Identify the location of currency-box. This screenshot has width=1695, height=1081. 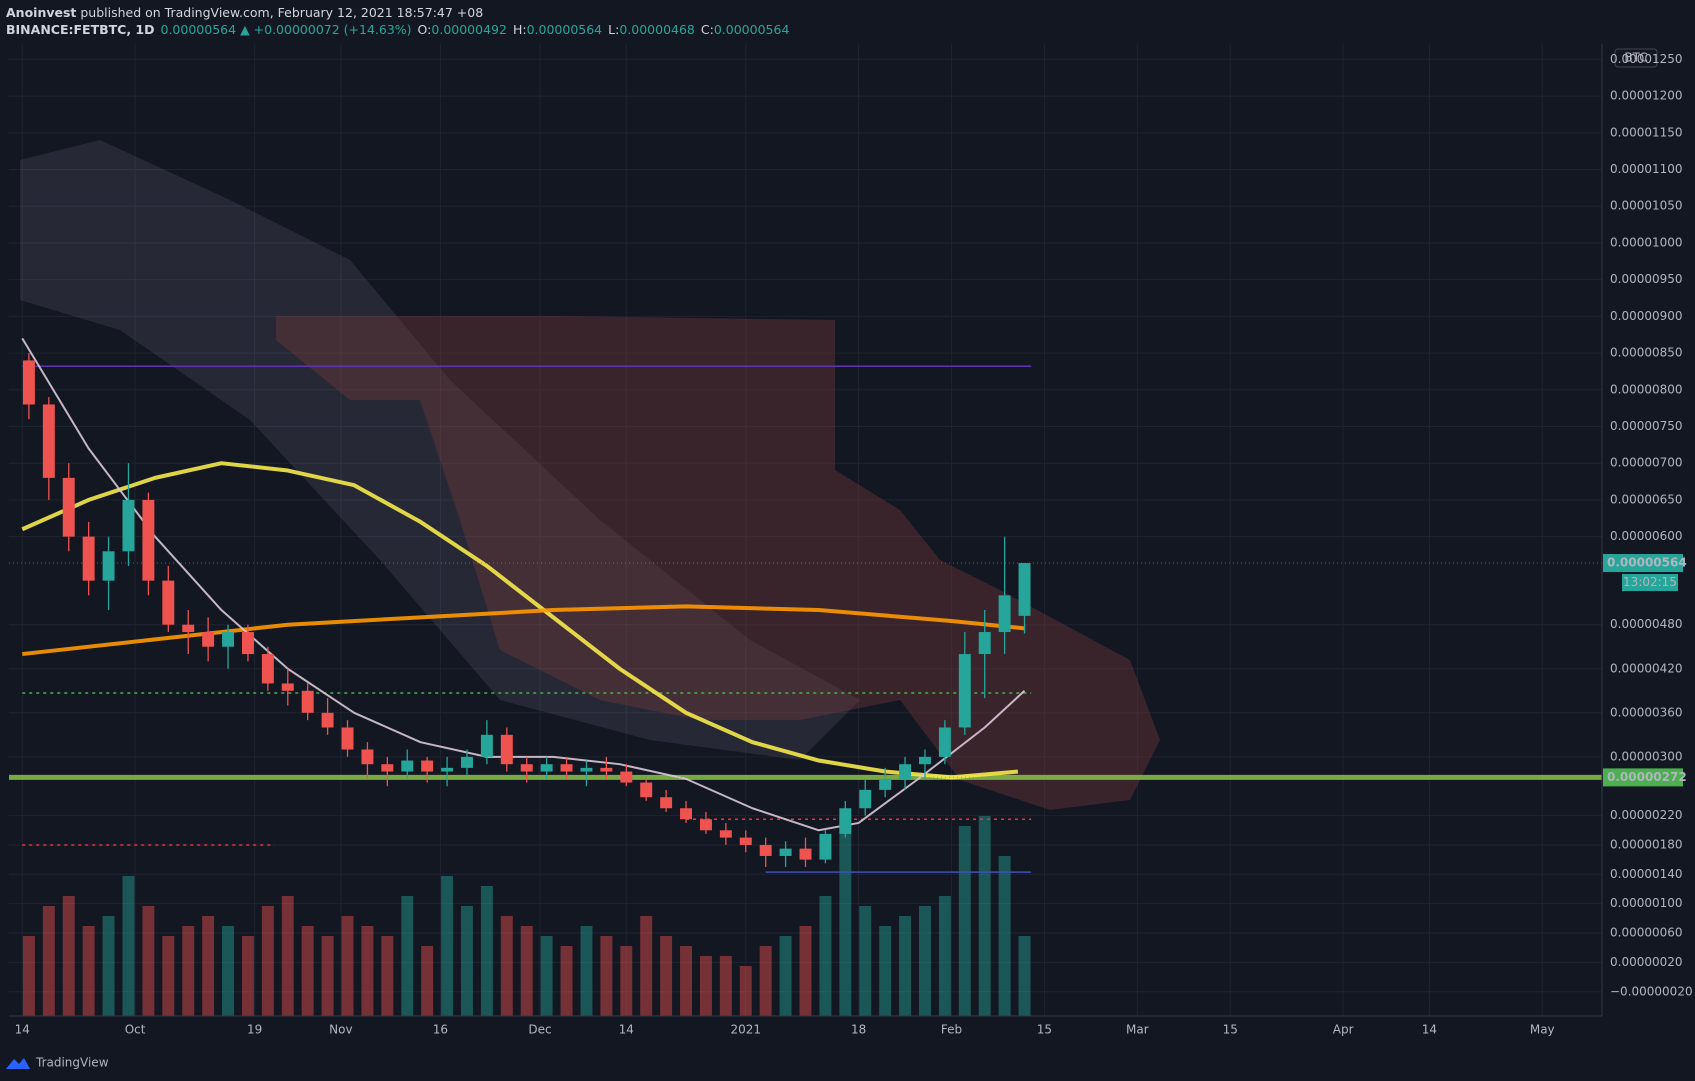
(1636, 58).